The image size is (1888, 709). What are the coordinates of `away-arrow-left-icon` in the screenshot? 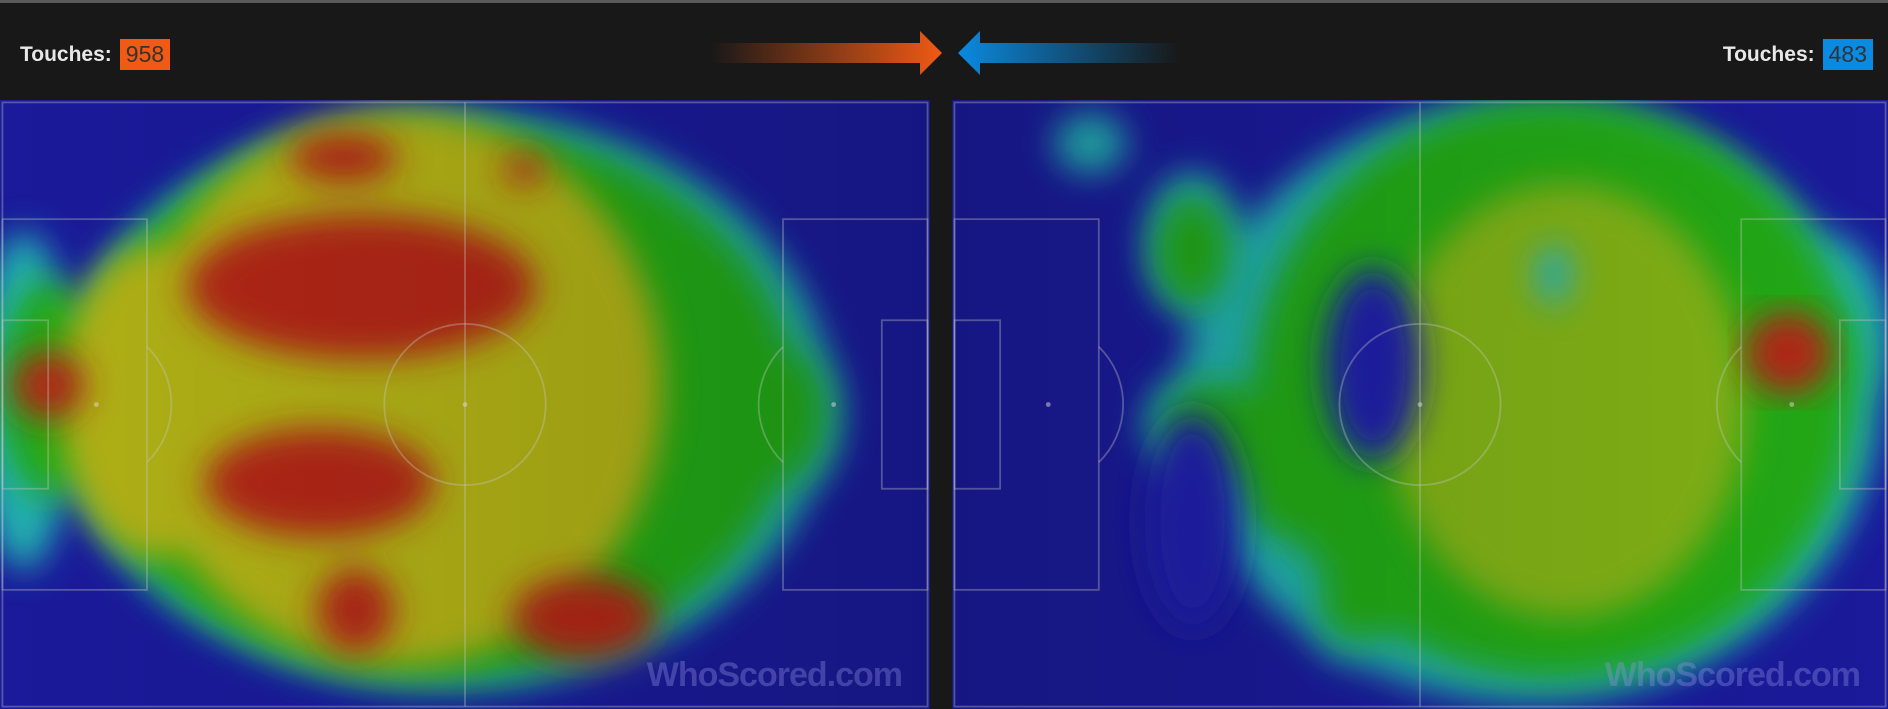 It's located at (1069, 53).